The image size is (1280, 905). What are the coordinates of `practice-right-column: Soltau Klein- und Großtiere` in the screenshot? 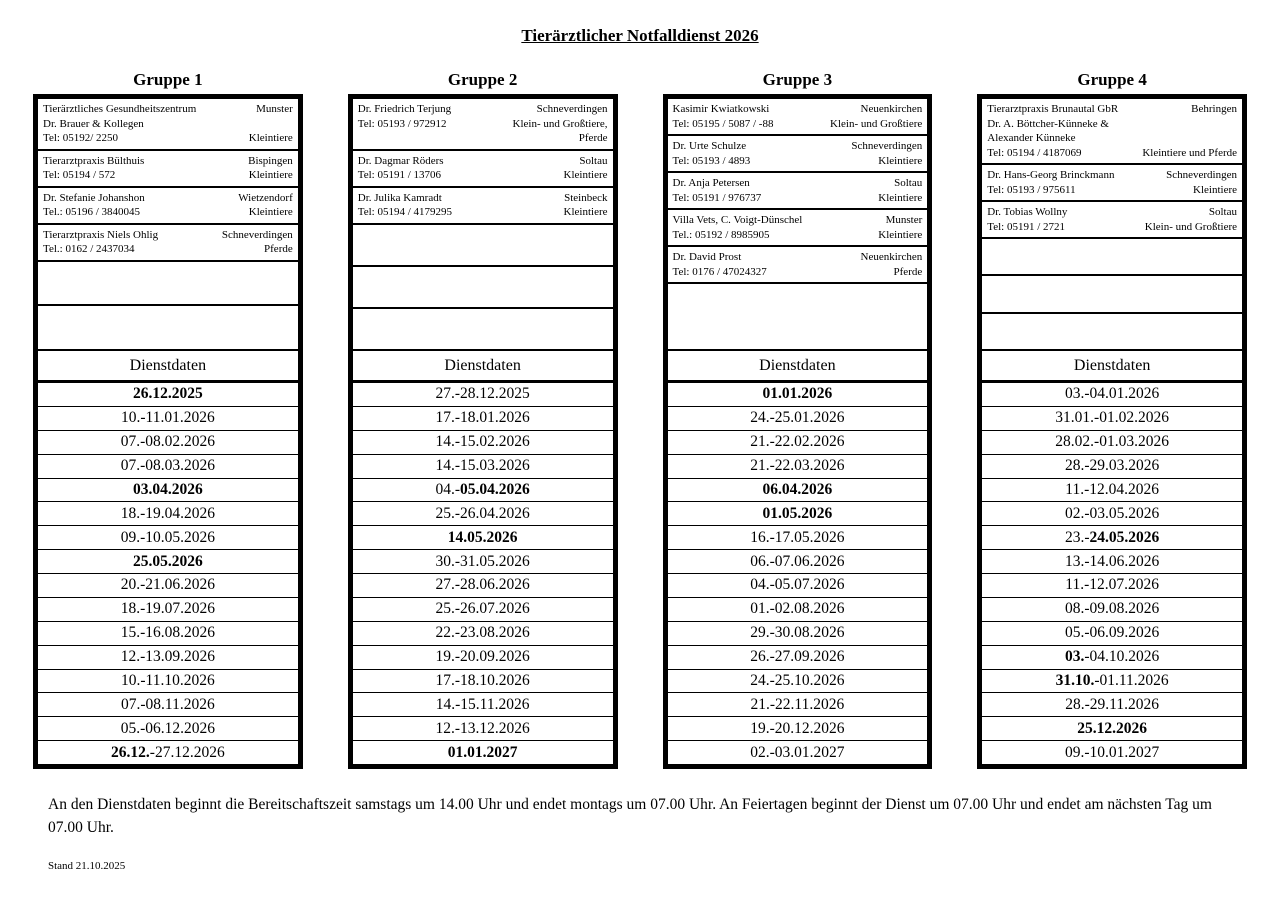 It's located at (1191, 219).